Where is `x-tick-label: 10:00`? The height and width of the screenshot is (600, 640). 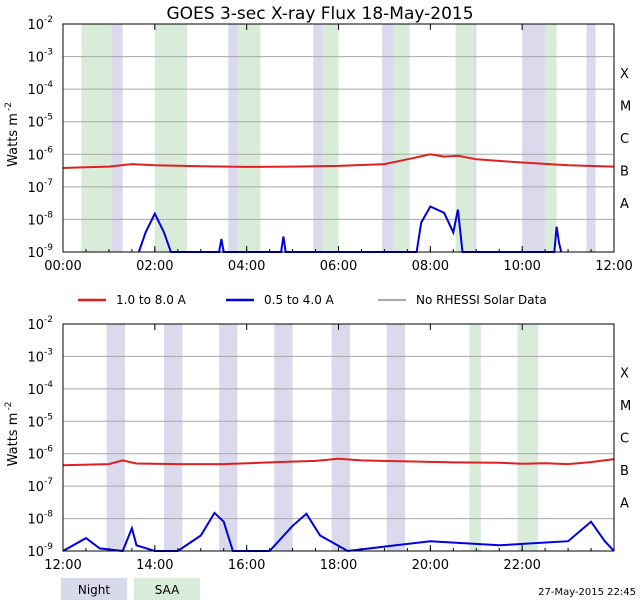
x-tick-label: 10:00 is located at coordinates (521, 266).